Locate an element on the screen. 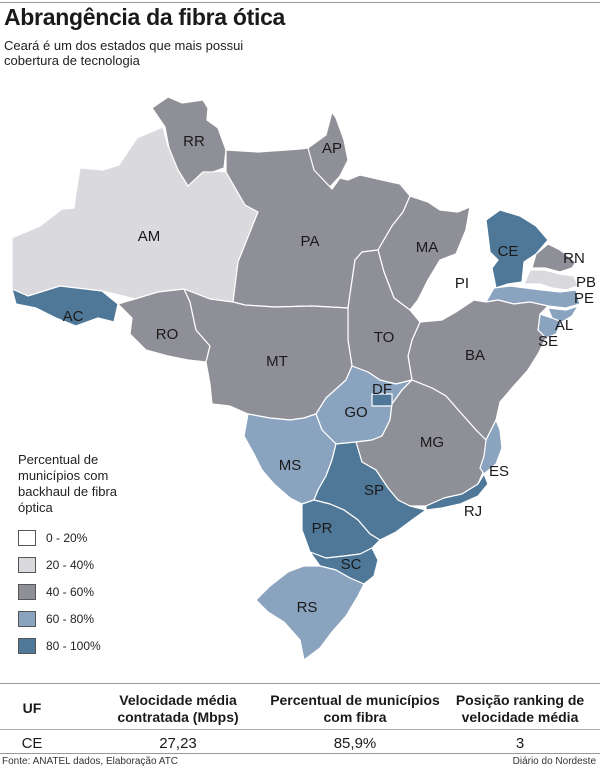  legend-item: 20 - 40% is located at coordinates (59, 565).